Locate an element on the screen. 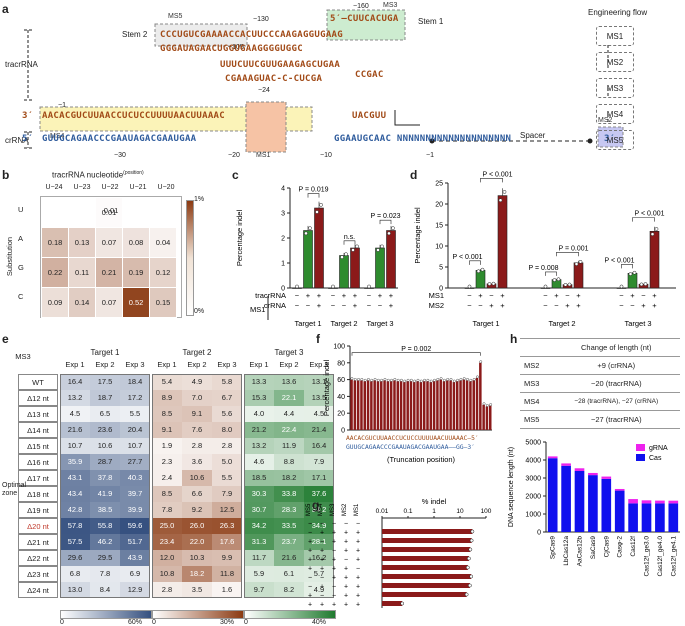 Image resolution: width=685 pixels, height=626 pixels. condition-row-label: MS2 is located at coordinates (436, 305).